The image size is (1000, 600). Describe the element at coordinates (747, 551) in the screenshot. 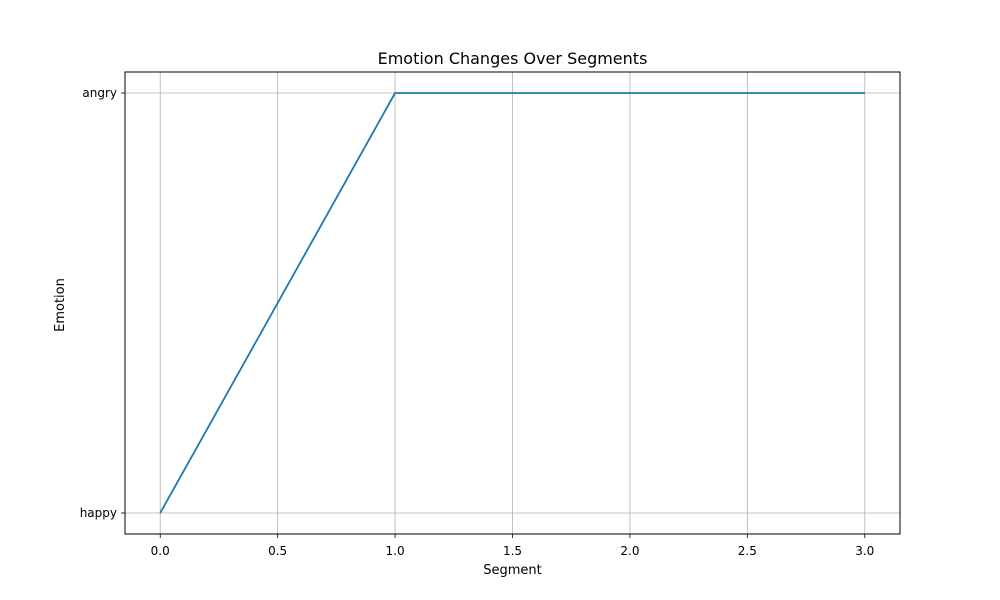

I see `x-tick-label: 2.5` at that location.